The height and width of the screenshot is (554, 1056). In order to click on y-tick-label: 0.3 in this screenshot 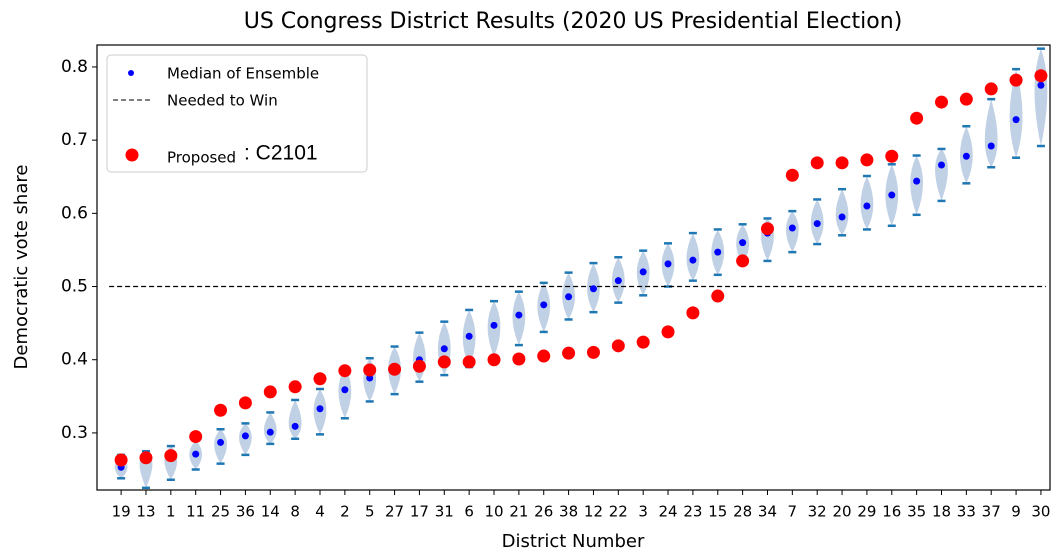, I will do `click(74, 433)`.